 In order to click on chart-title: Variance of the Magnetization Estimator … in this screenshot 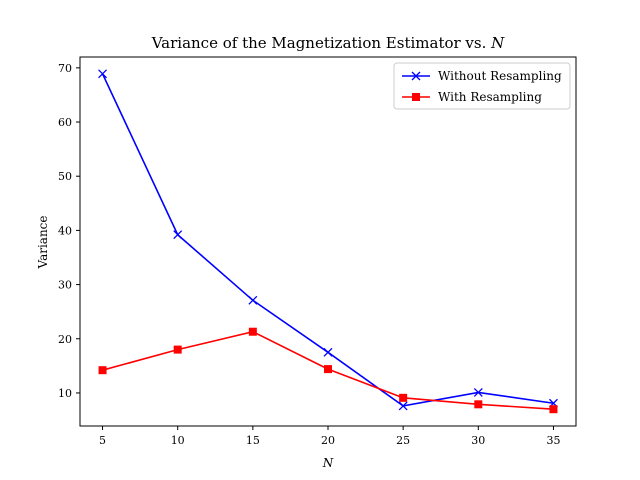, I will do `click(328, 43)`.